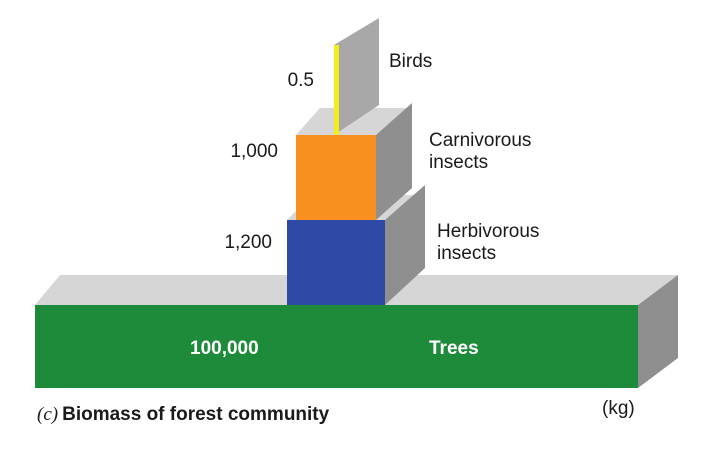  What do you see at coordinates (336, 346) in the screenshot?
I see `trees-front-face` at bounding box center [336, 346].